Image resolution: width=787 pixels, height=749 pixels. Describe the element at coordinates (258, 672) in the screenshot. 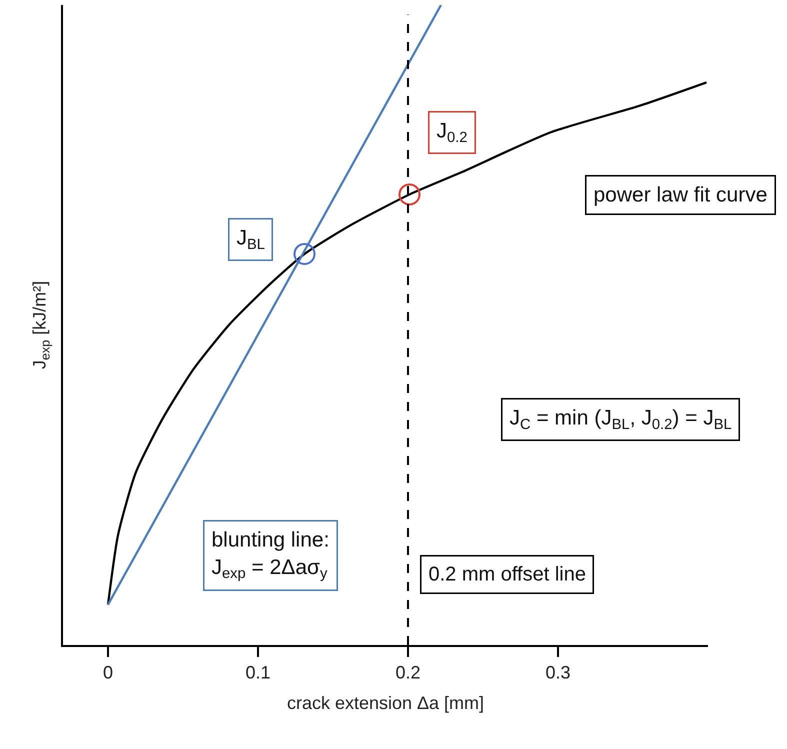

I see `x-tick-label: 0.1` at that location.